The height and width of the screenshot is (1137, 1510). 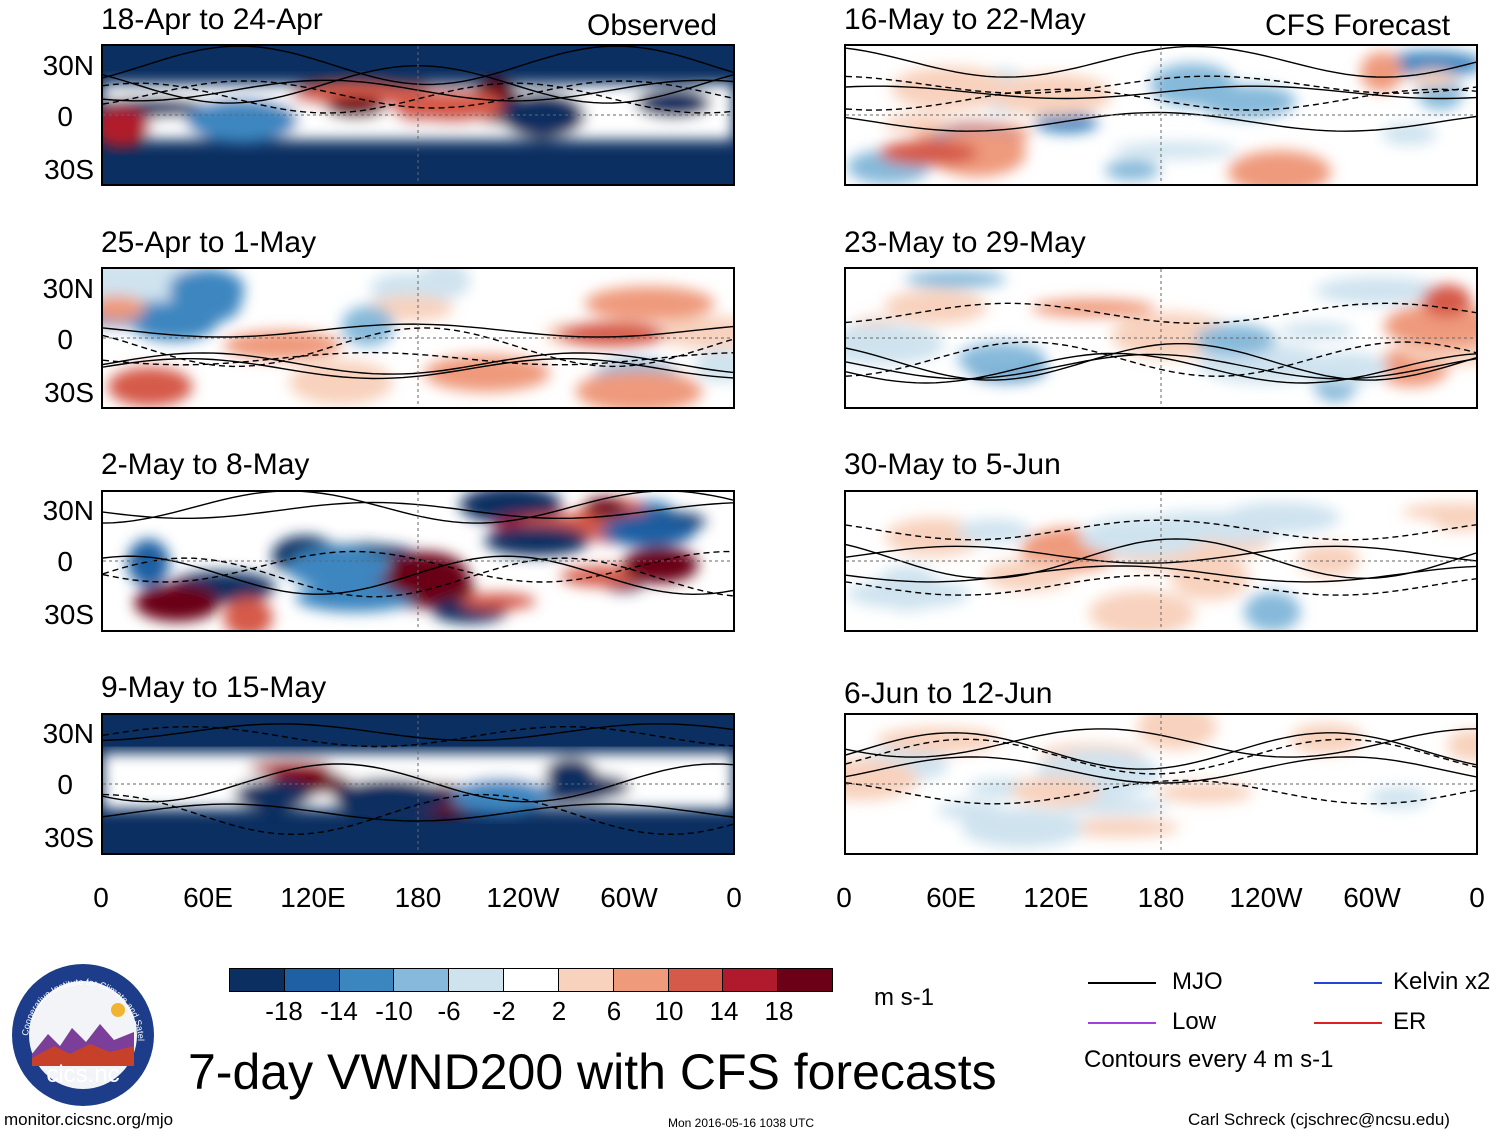 What do you see at coordinates (1266, 897) in the screenshot?
I see `x-tick-label: 120W` at bounding box center [1266, 897].